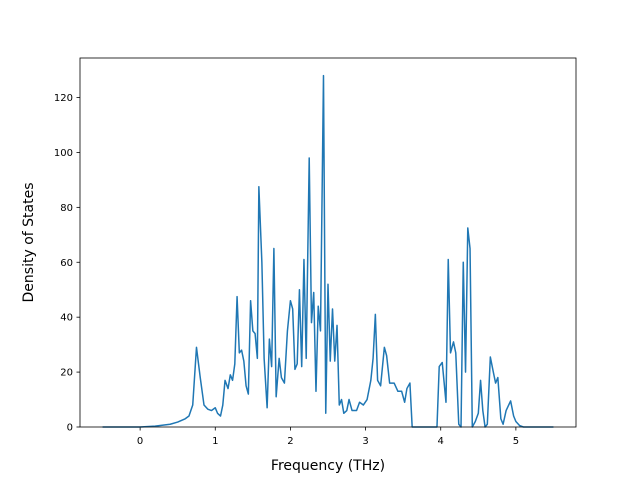 This screenshot has width=640, height=480. What do you see at coordinates (63, 153) in the screenshot?
I see `y-tick-label: 100` at bounding box center [63, 153].